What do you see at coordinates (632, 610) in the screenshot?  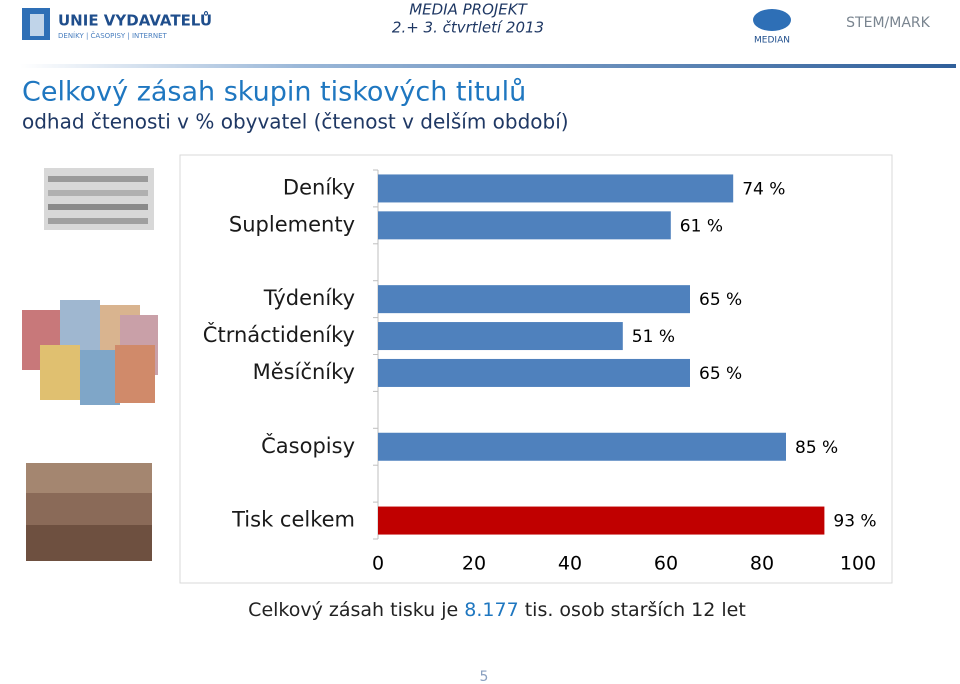 I see `footer-note-part: tis. osob starších 12 let` at bounding box center [632, 610].